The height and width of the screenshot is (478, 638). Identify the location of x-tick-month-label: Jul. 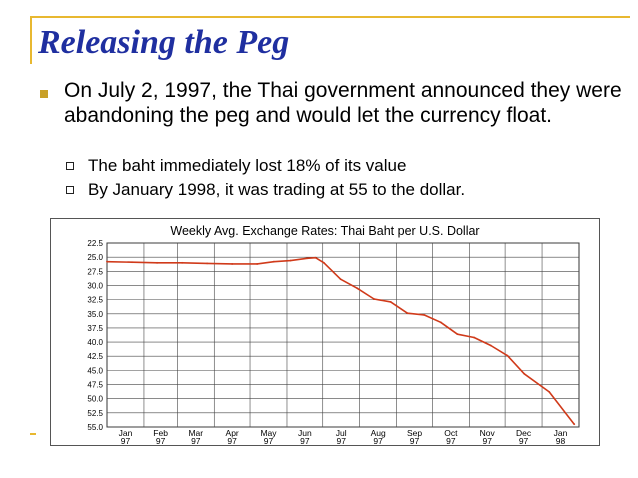
(341, 433).